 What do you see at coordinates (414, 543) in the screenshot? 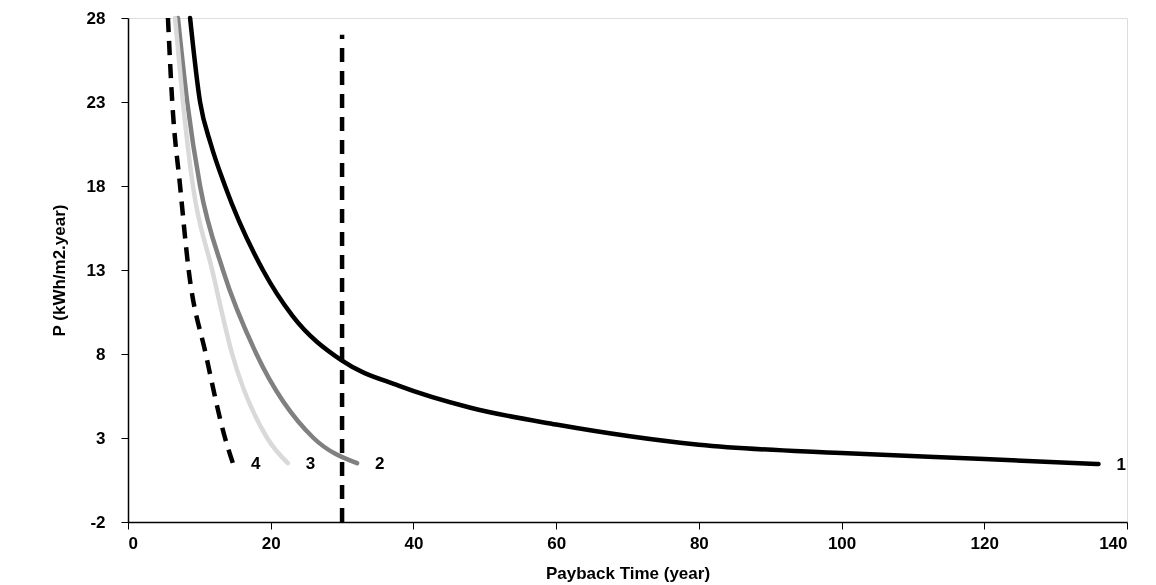
I see `x-tick-label: 40` at bounding box center [414, 543].